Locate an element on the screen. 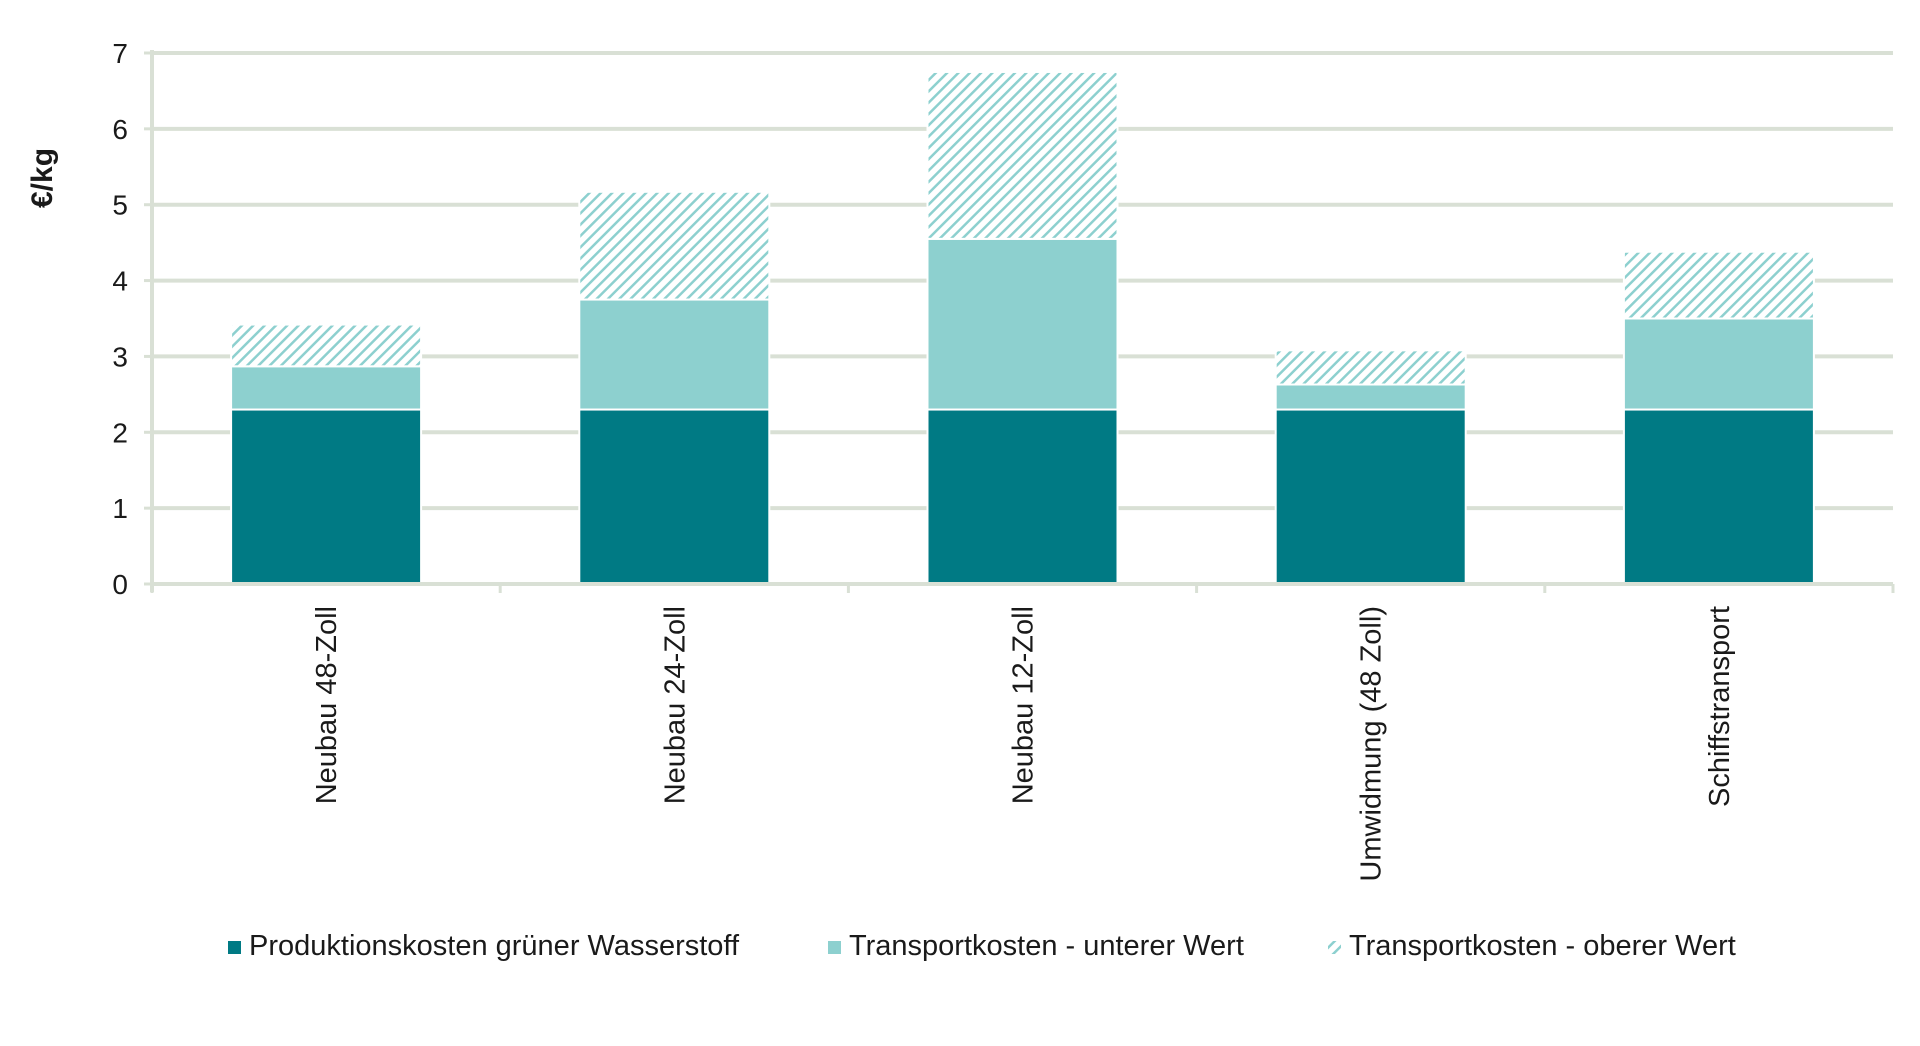 This screenshot has width=1920, height=1046. y-axis-title: €/kg is located at coordinates (42, 178).